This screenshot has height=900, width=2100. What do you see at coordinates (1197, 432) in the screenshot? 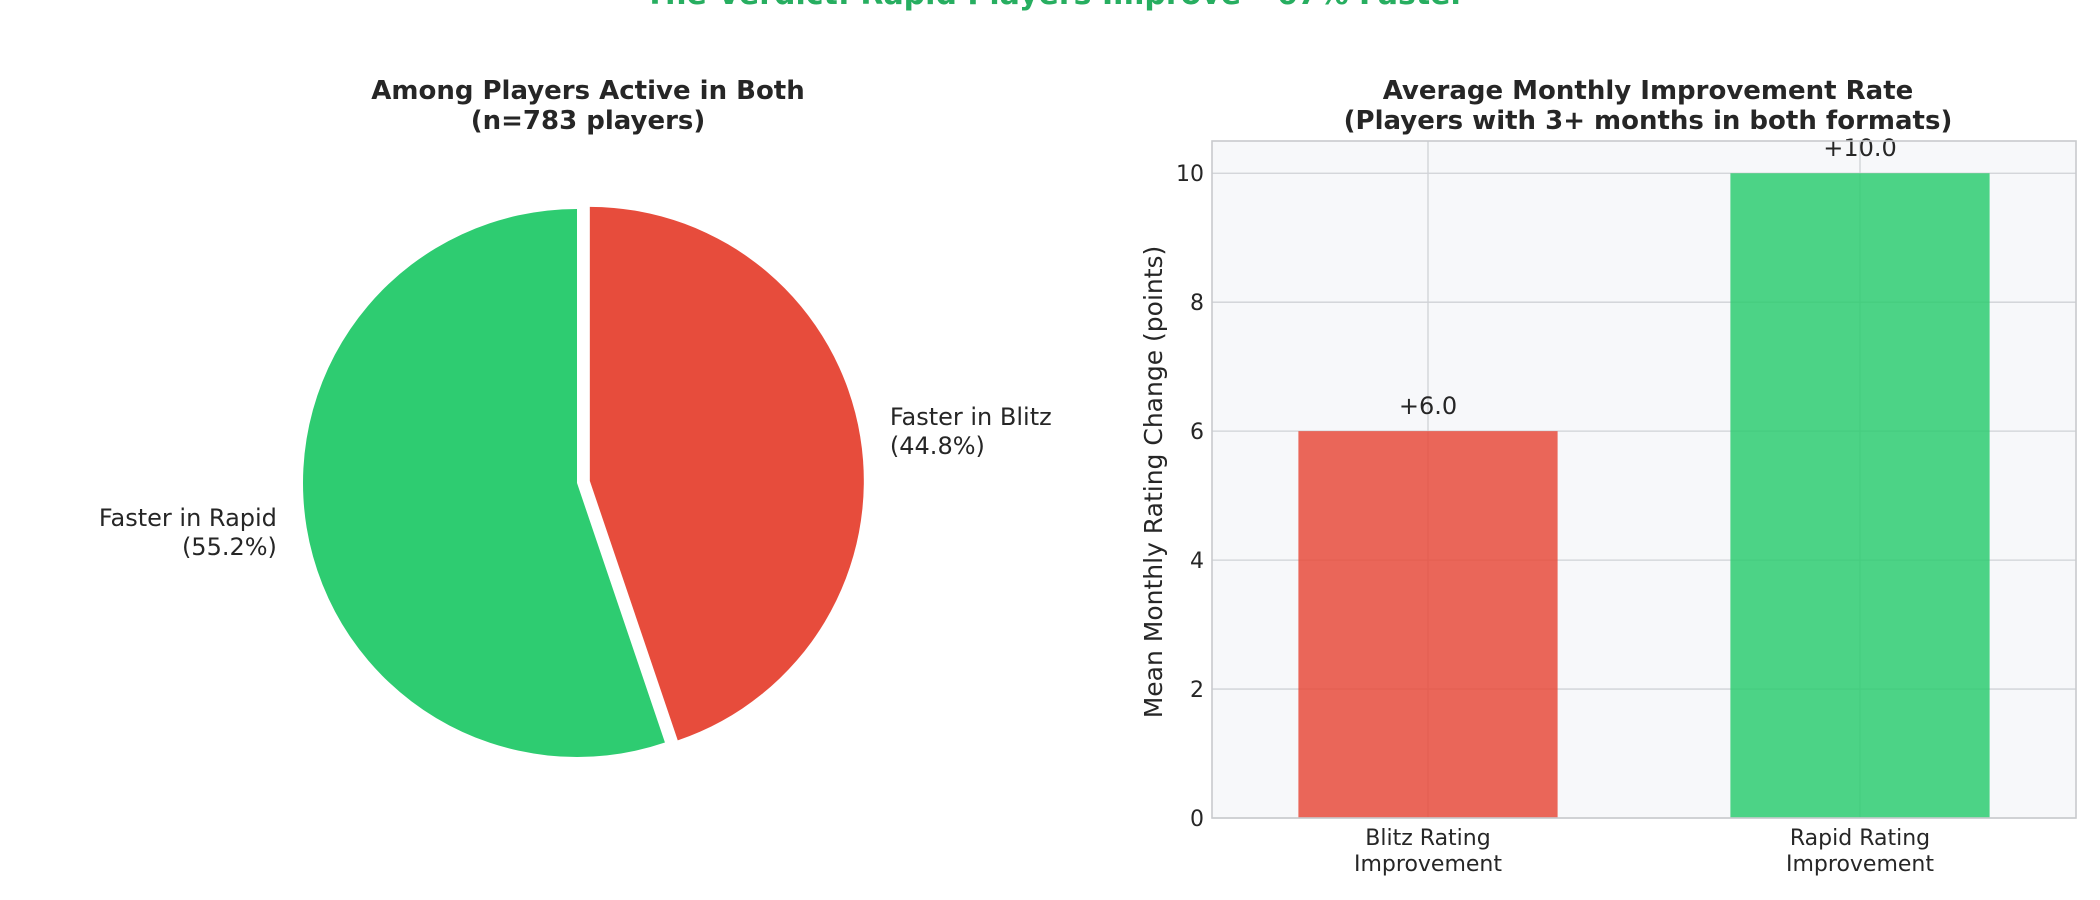
I see `y-tick-label: 6` at bounding box center [1197, 432].